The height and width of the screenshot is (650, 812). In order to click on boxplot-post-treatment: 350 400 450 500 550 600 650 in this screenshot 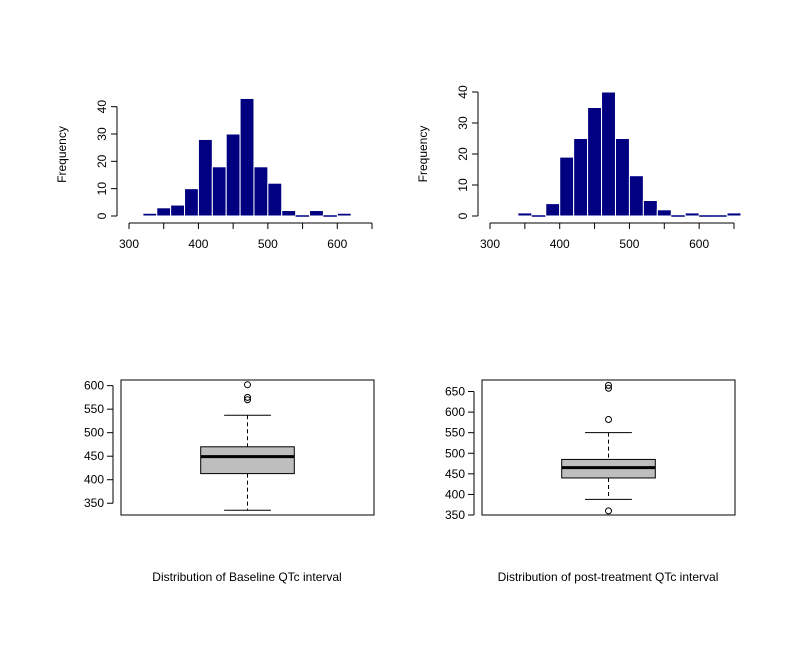, I will do `click(590, 450)`.